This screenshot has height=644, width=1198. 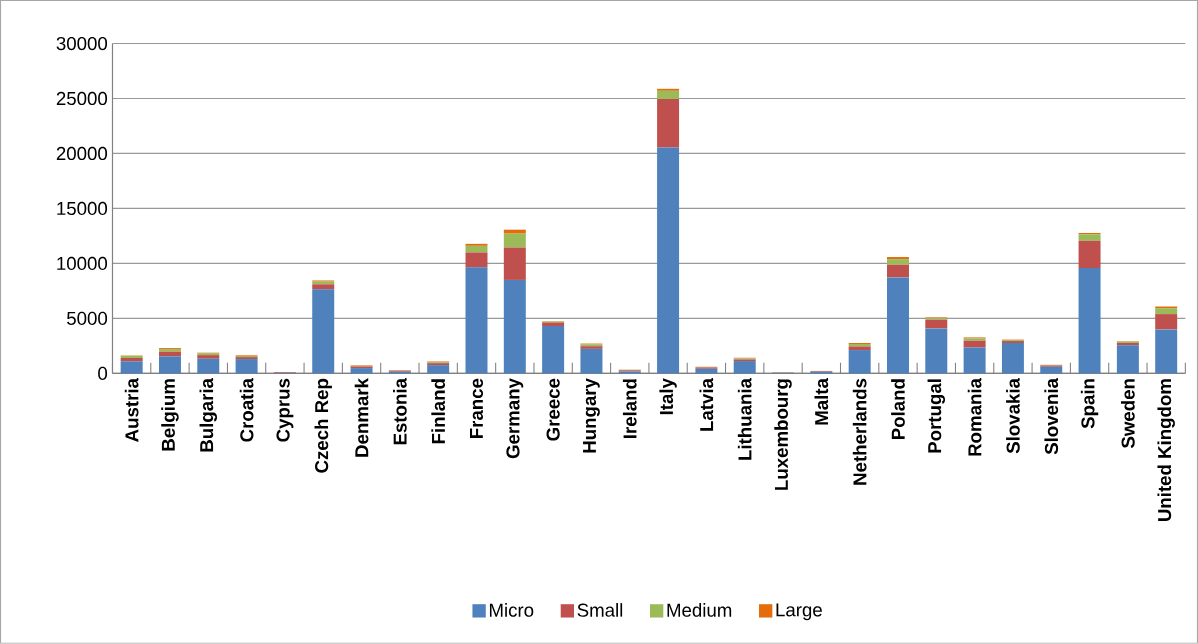 What do you see at coordinates (706, 404) in the screenshot?
I see `x-tick-label: Latvia` at bounding box center [706, 404].